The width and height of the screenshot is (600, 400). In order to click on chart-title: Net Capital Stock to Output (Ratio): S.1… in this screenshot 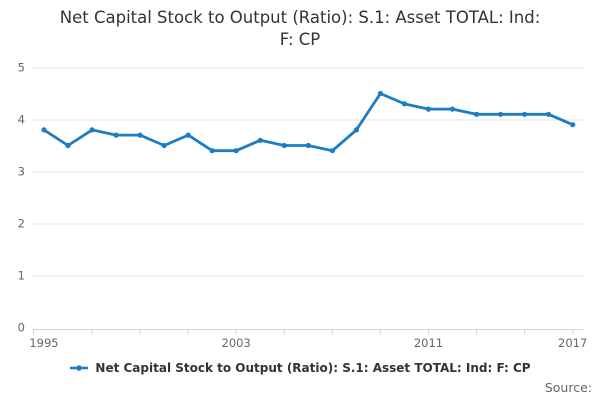, I will do `click(300, 29)`.